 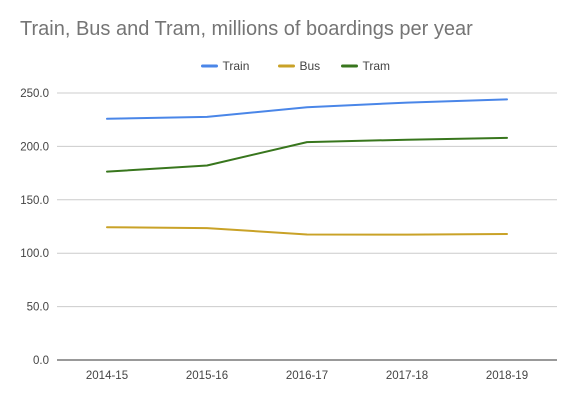 I want to click on series-line-train, so click(x=307, y=109).